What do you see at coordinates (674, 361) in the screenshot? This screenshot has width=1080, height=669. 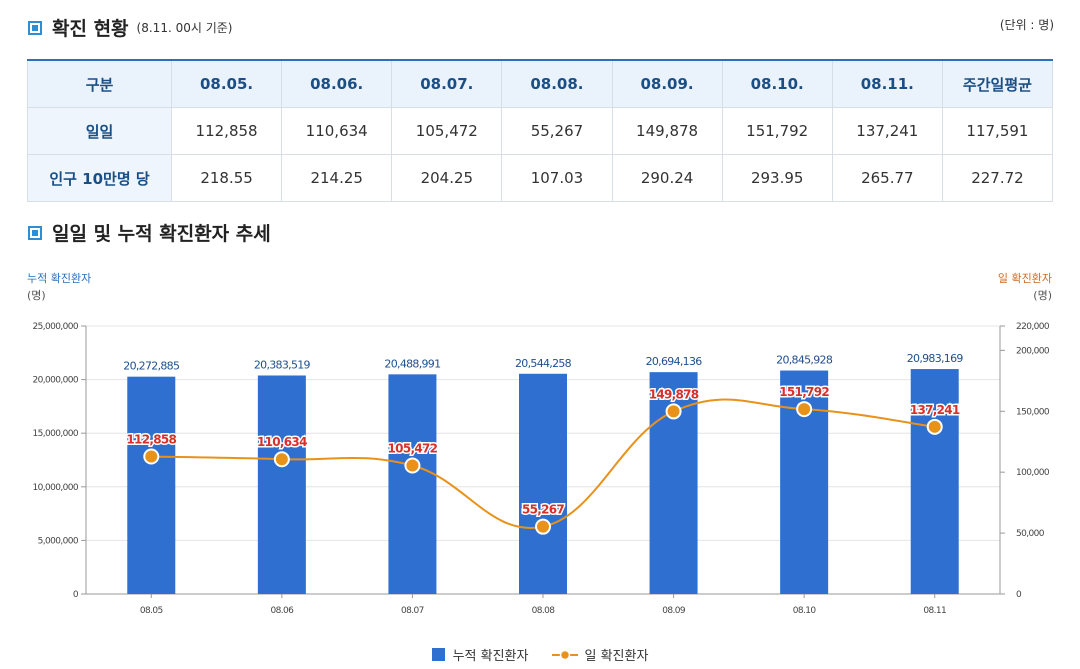 I see `bar-value-label: 20,694,136` at bounding box center [674, 361].